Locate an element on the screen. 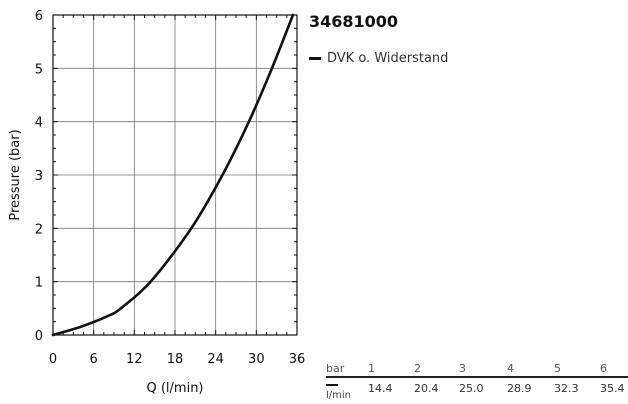 This screenshot has height=404, width=628. table-header-label: bar is located at coordinates (335, 368).